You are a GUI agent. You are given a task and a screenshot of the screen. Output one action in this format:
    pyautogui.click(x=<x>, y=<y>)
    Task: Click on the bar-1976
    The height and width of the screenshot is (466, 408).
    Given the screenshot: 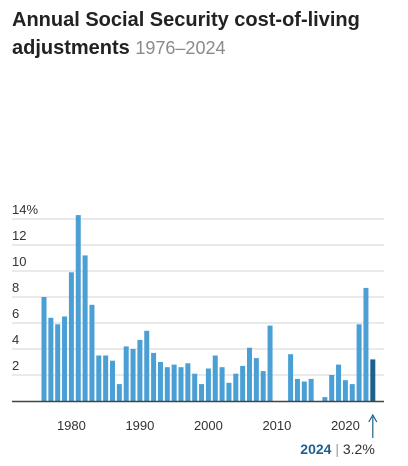 What is the action you would take?
    pyautogui.click(x=44, y=349)
    